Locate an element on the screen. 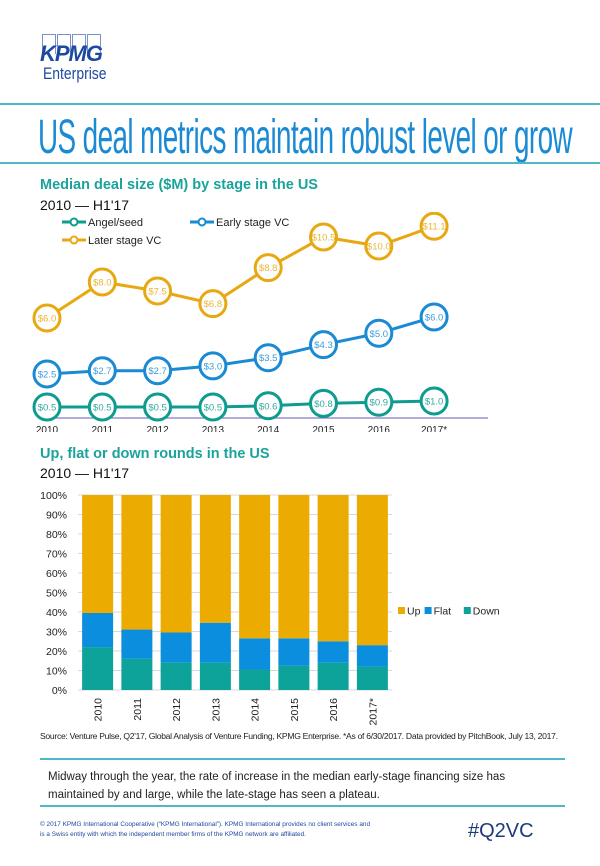 The width and height of the screenshot is (600, 866). y-tick-label: 10% is located at coordinates (56, 672).